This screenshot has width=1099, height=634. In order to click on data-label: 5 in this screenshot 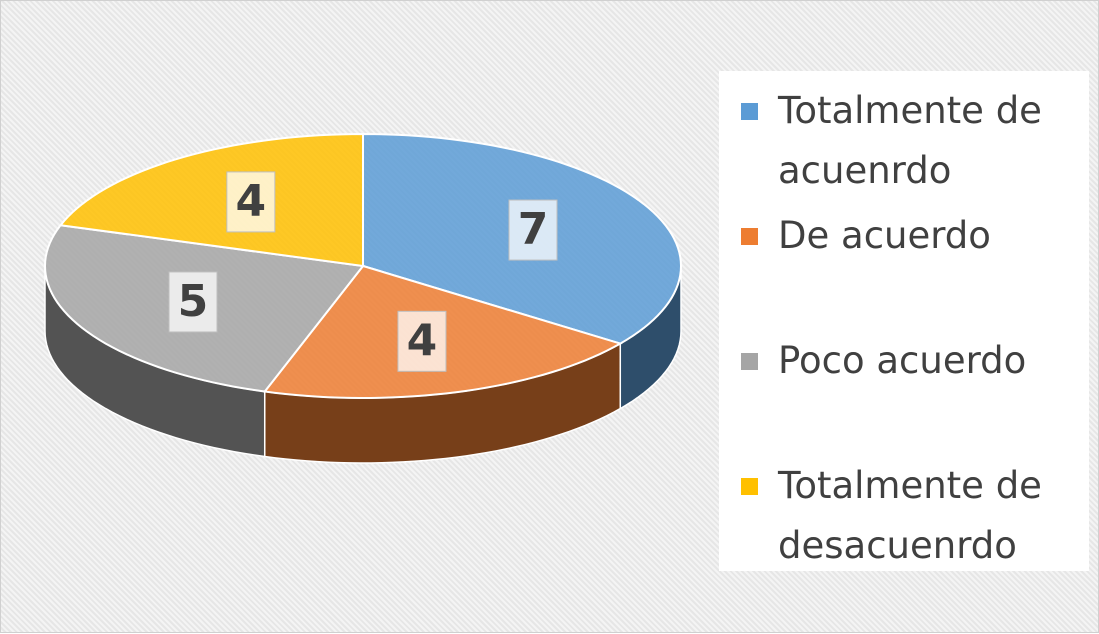, I will do `click(193, 301)`.